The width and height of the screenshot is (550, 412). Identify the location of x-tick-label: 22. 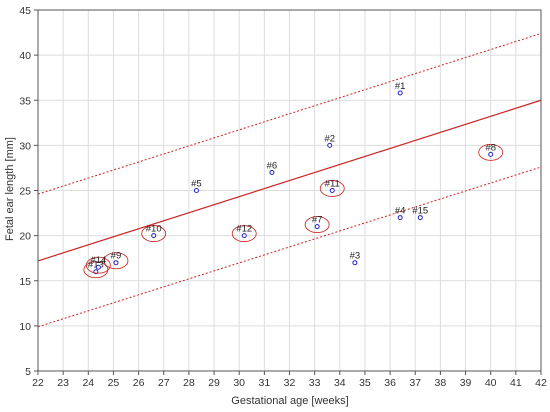
(38, 383).